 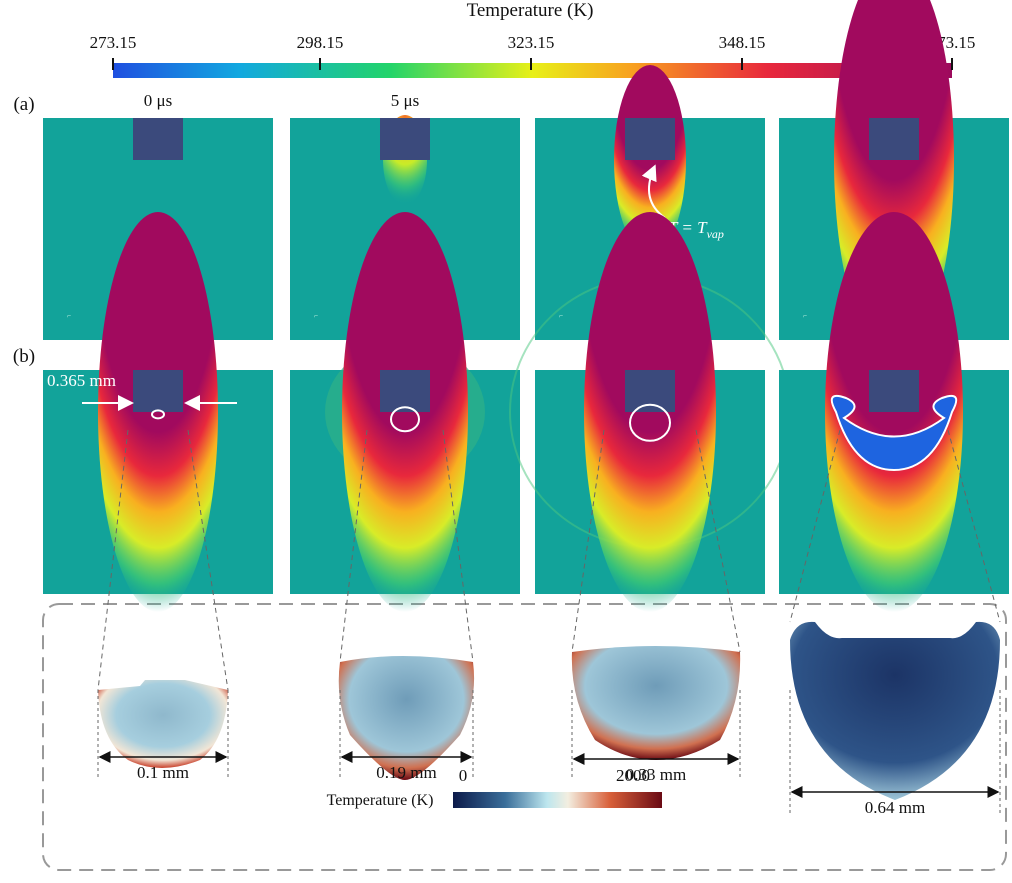 I want to click on dimension-label: 0.33 mm, so click(x=656, y=774).